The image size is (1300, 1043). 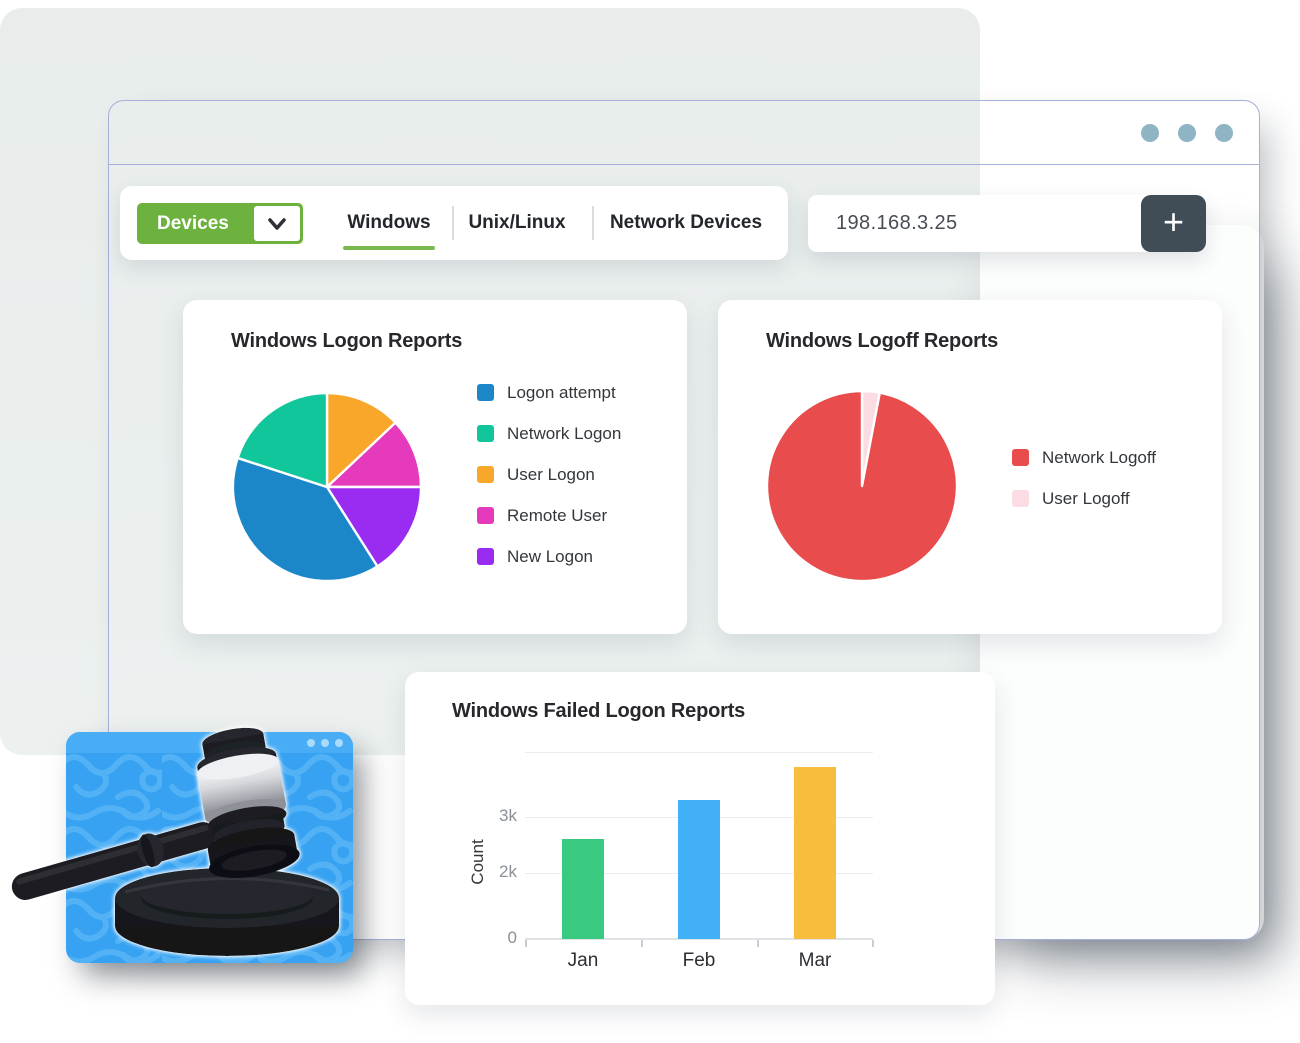 I want to click on pie-slice-remote-user, so click(x=374, y=455).